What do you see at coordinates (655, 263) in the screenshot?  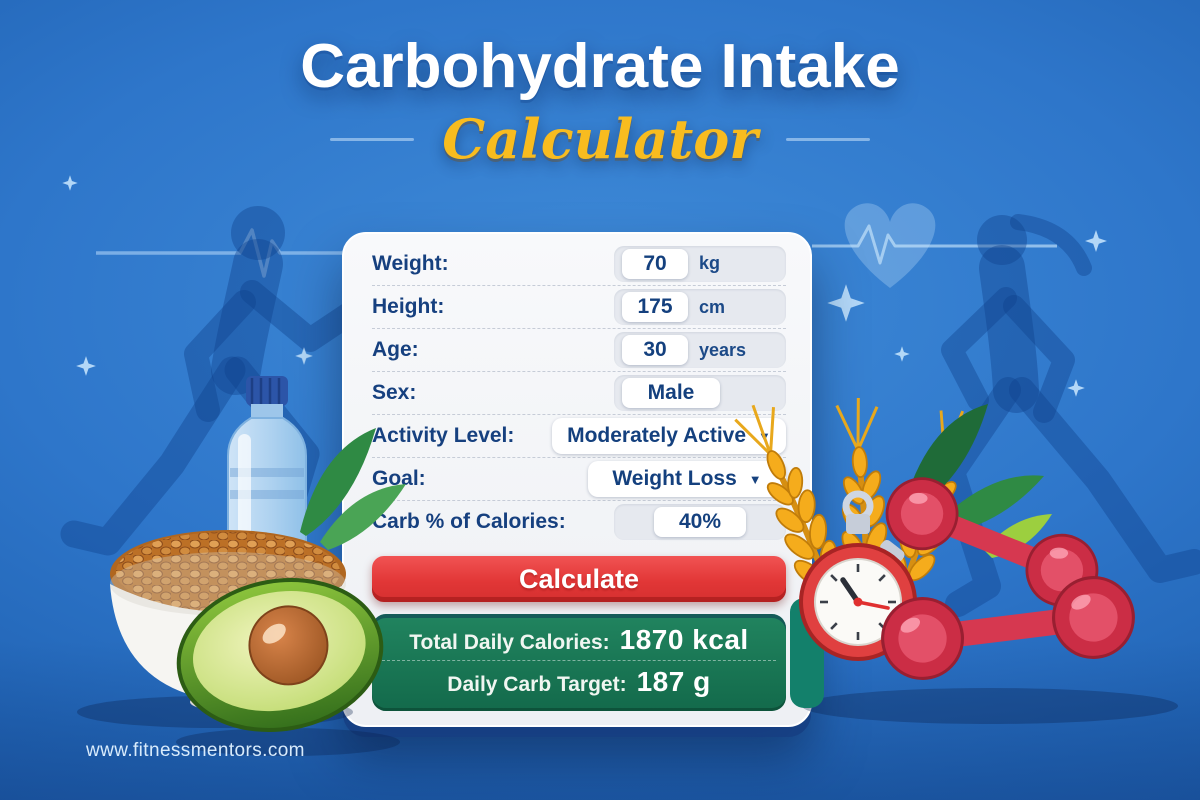 I see `weight-input: 70` at bounding box center [655, 263].